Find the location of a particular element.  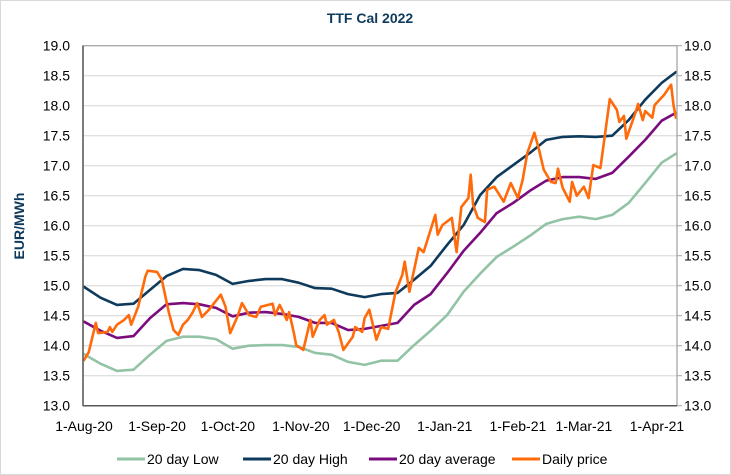

y-tick-label-right: 17.5 is located at coordinates (697, 136).